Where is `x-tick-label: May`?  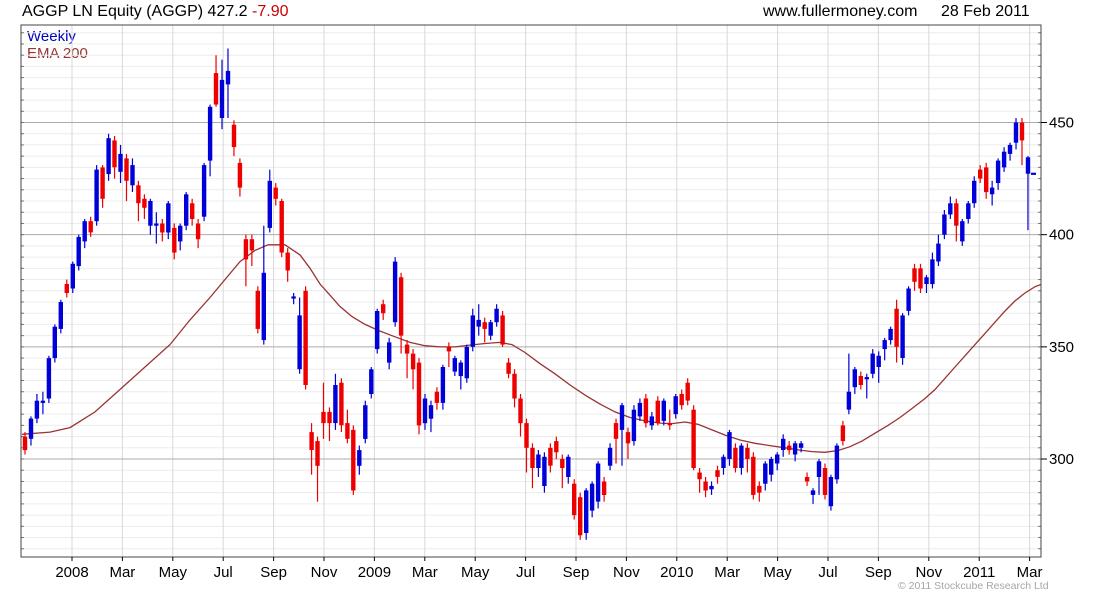
x-tick-label: May is located at coordinates (173, 572).